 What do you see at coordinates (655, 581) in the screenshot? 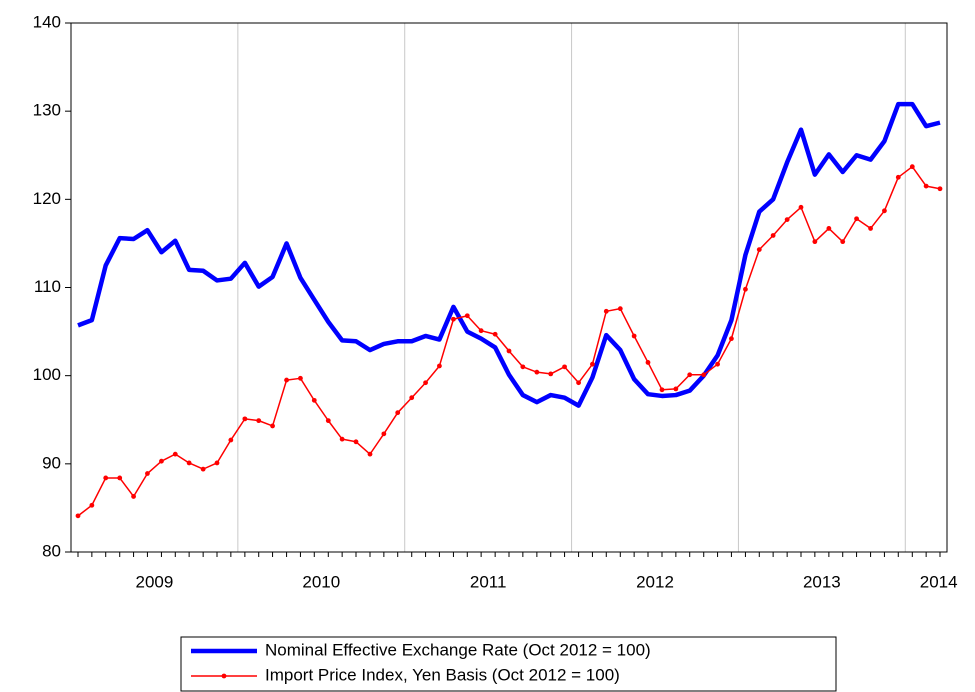
I see `x-tick-label: 2012` at bounding box center [655, 581].